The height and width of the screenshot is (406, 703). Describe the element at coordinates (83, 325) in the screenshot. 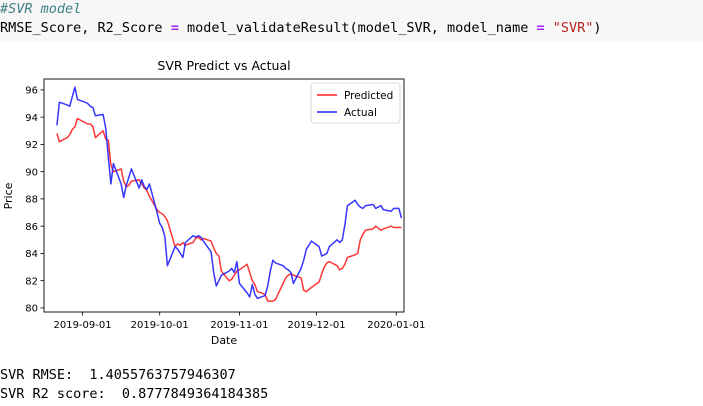

I see `x-tick-label: 2019-09-01` at that location.